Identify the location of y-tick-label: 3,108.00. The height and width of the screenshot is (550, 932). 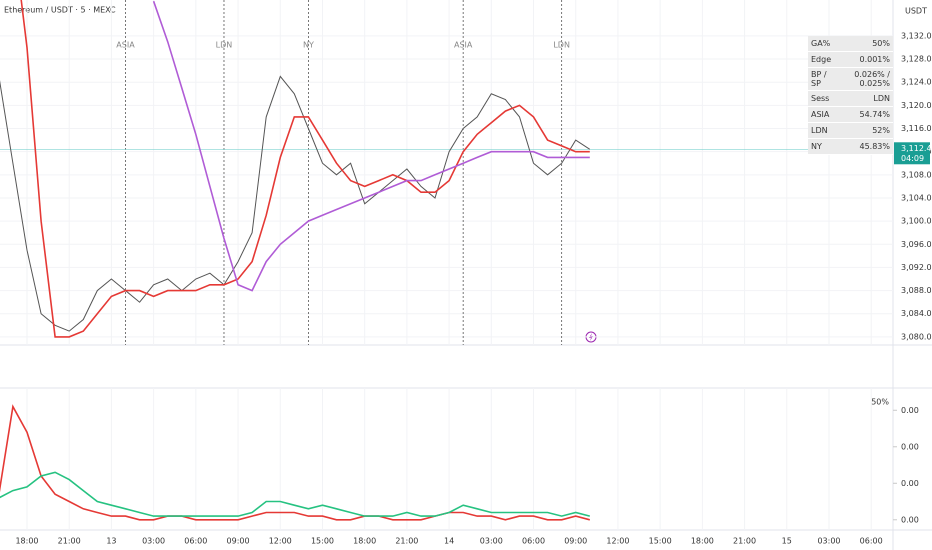
(916, 174).